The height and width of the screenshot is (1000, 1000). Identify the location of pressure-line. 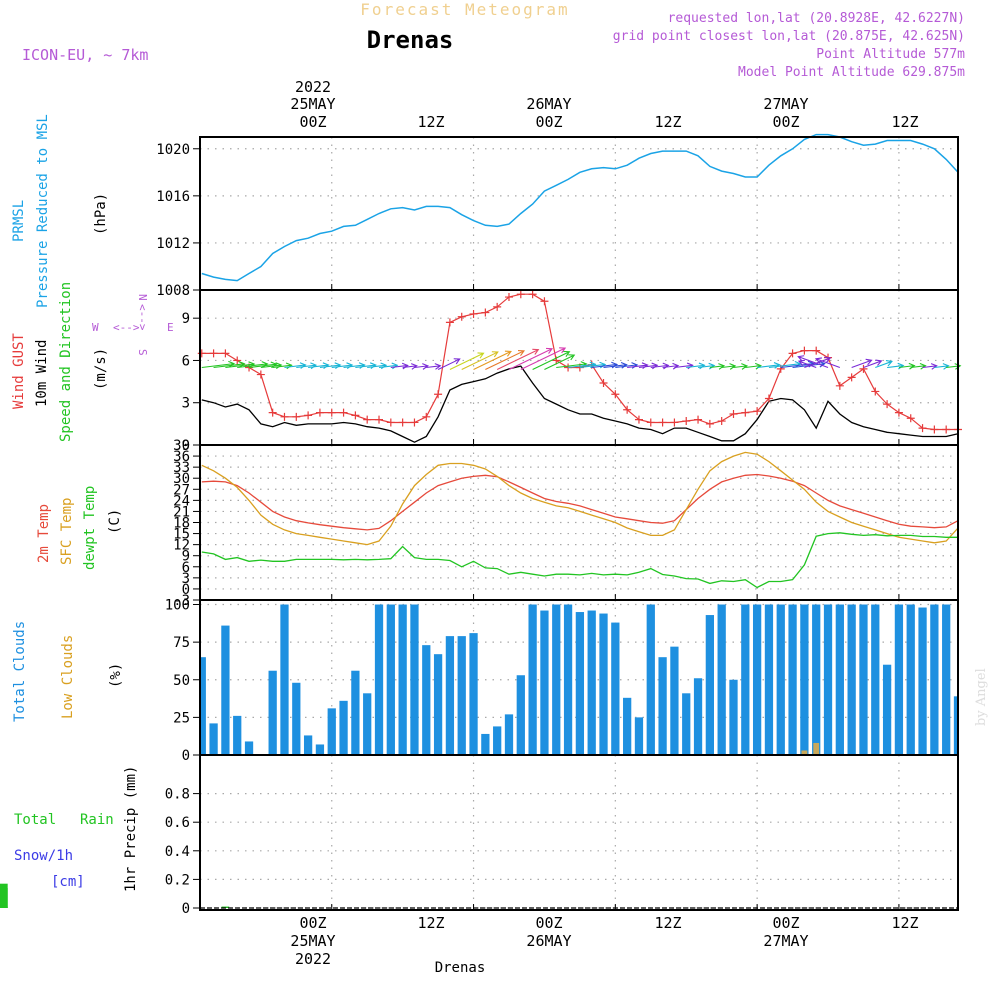
(580, 207).